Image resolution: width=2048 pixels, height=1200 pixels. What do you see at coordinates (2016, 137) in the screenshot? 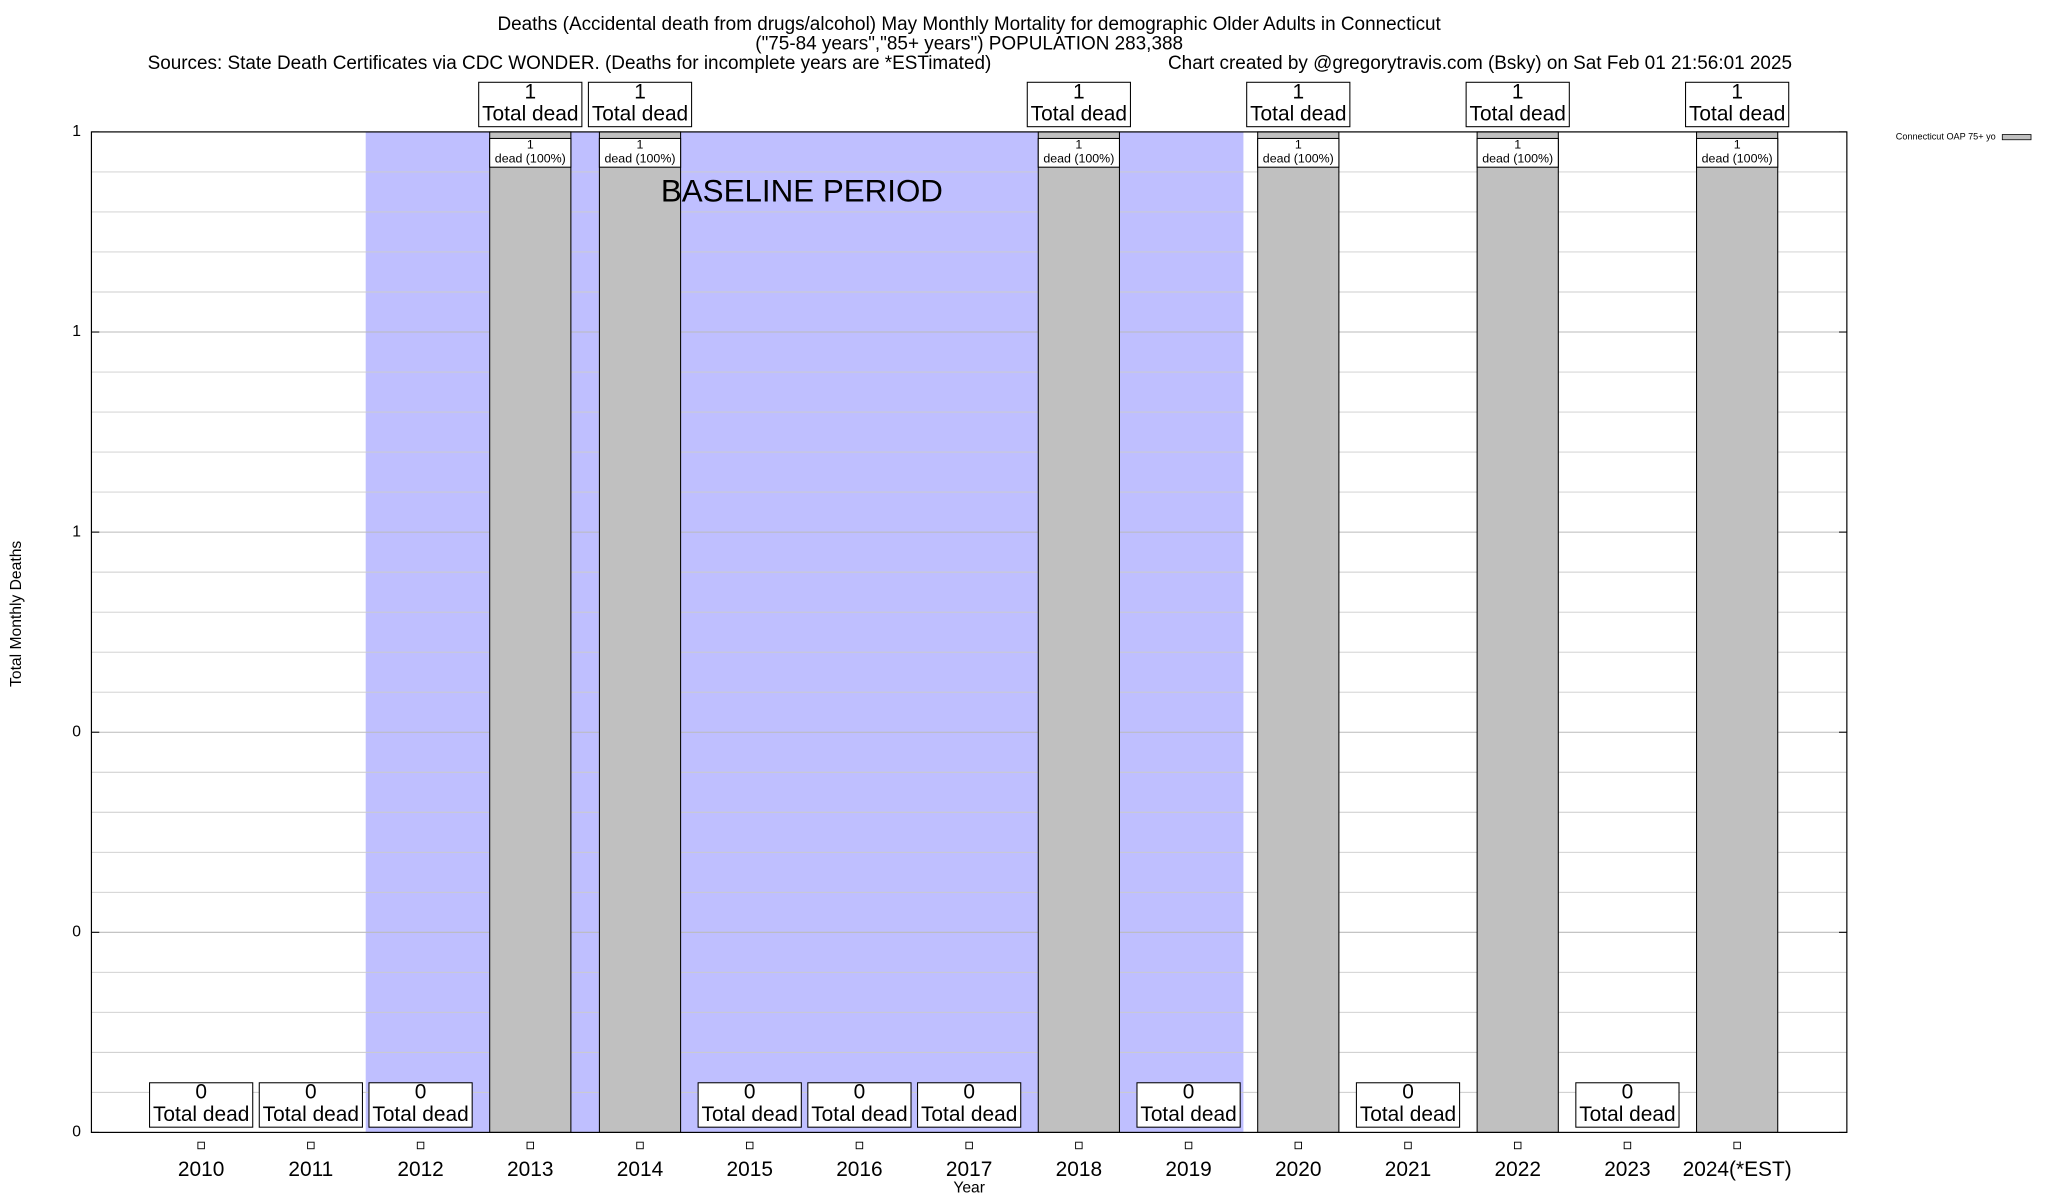
I see `legend-swatch` at bounding box center [2016, 137].